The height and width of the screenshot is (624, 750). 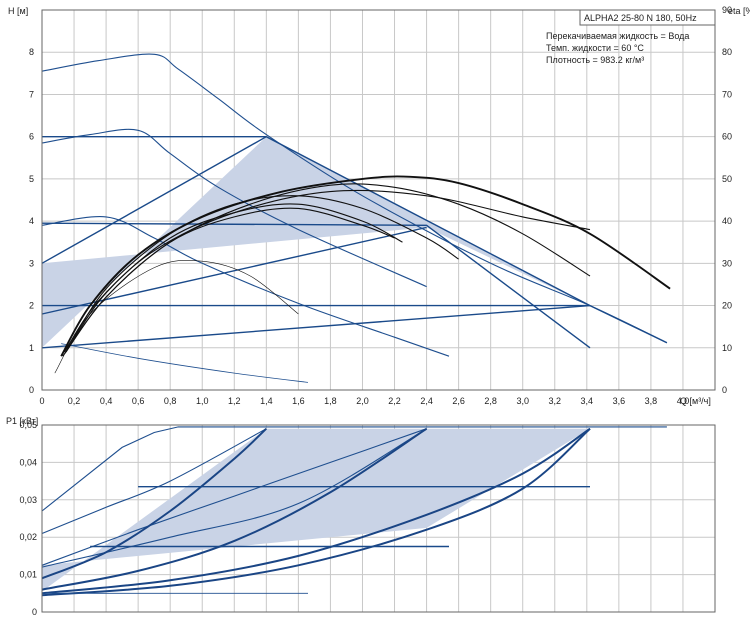 I want to click on power-axis-label: P1 [кВт], so click(x=22, y=421).